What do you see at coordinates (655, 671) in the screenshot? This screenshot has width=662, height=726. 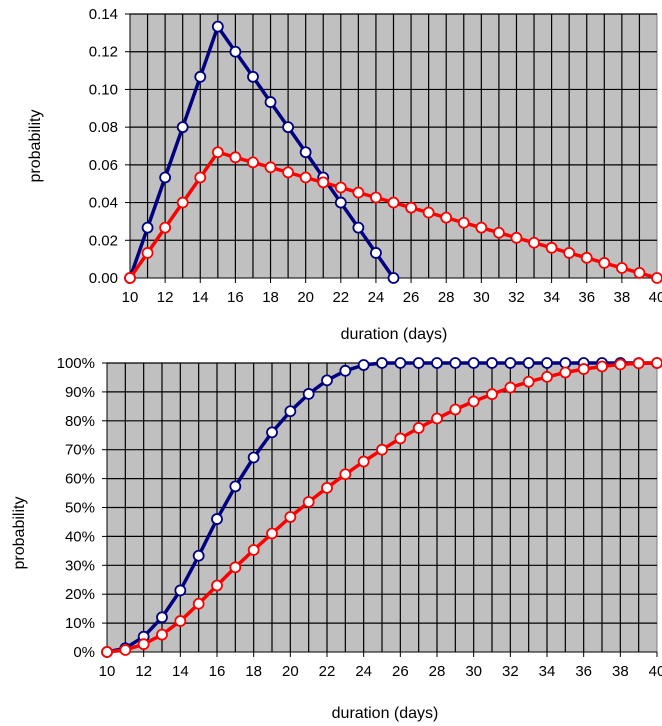 I see `x-tick-label: 40` at bounding box center [655, 671].